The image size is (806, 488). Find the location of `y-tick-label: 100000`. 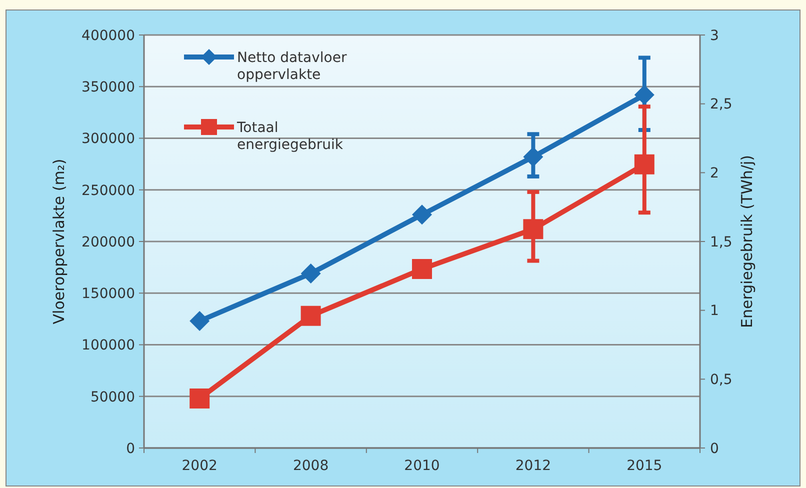

y-tick-label: 100000 is located at coordinates (108, 346).